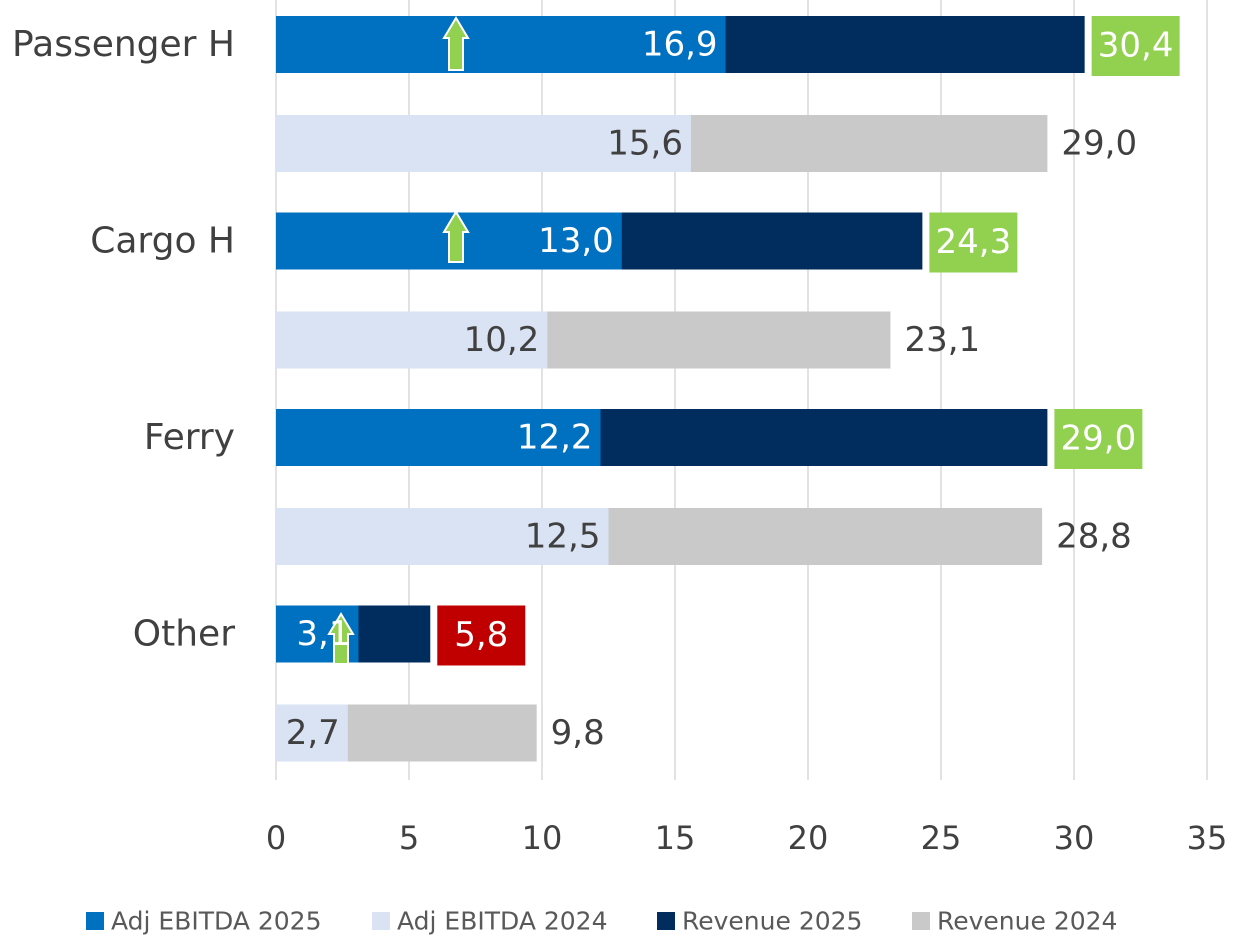 This screenshot has width=1246, height=939. I want to click on value-label: 15,6, so click(645, 144).